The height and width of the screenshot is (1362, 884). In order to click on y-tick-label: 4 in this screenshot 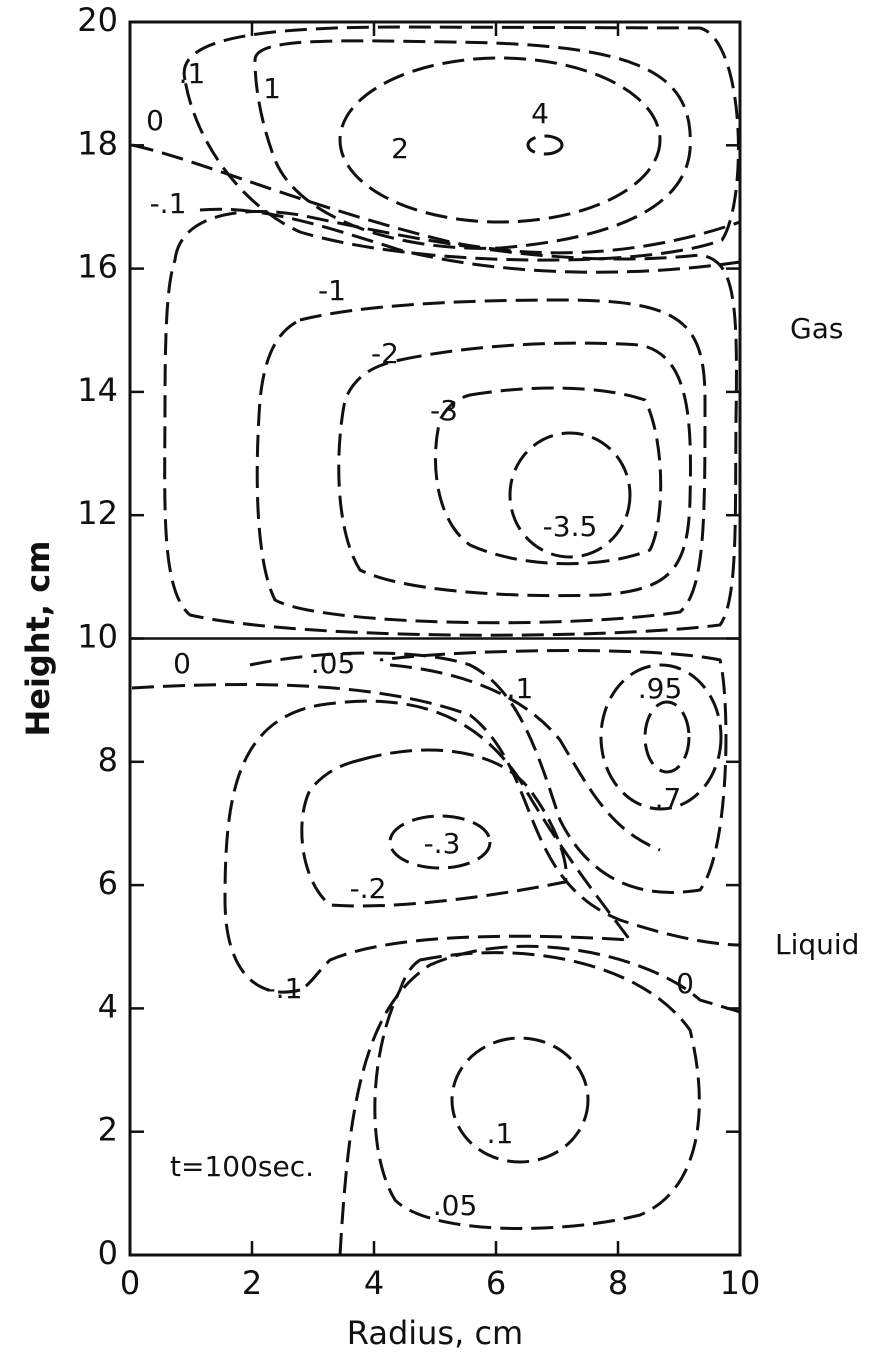, I will do `click(108, 1006)`.